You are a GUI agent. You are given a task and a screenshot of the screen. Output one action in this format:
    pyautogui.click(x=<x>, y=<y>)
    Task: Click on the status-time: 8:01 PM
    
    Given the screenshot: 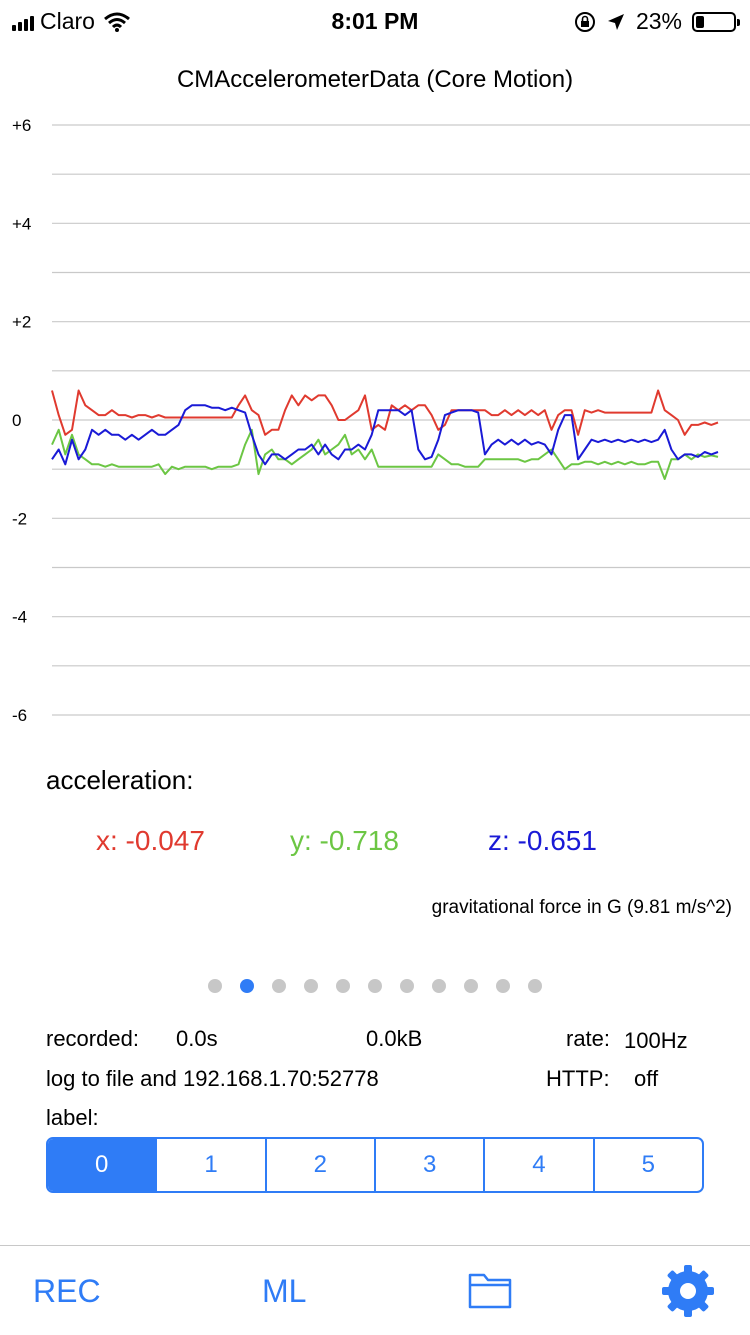 What is the action you would take?
    pyautogui.click(x=375, y=21)
    